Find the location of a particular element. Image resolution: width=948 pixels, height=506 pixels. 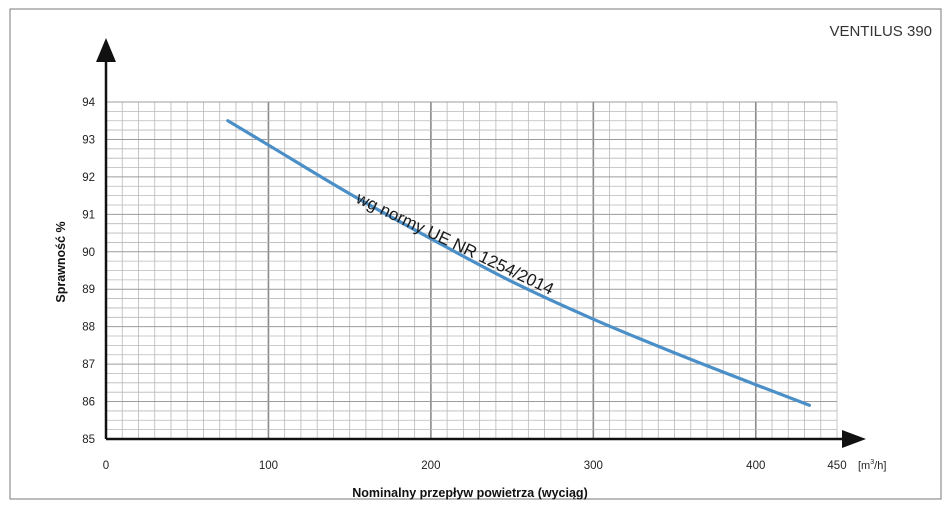

y-tick-label: 94 is located at coordinates (88, 103).